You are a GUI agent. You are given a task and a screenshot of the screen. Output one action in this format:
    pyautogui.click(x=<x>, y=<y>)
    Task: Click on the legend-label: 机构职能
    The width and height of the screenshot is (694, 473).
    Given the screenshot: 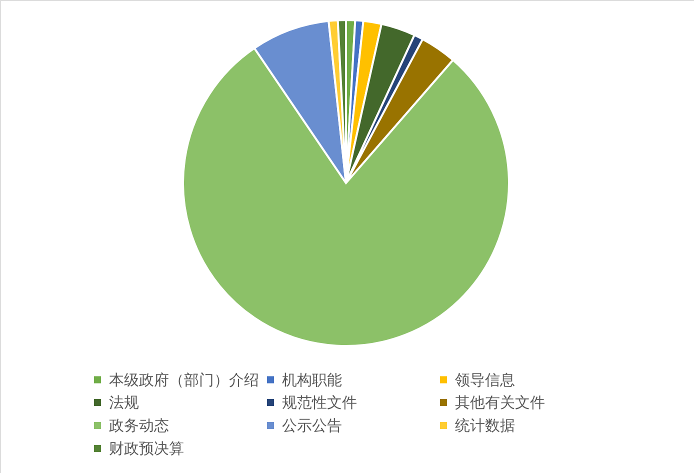 What is the action you would take?
    pyautogui.click(x=312, y=379)
    